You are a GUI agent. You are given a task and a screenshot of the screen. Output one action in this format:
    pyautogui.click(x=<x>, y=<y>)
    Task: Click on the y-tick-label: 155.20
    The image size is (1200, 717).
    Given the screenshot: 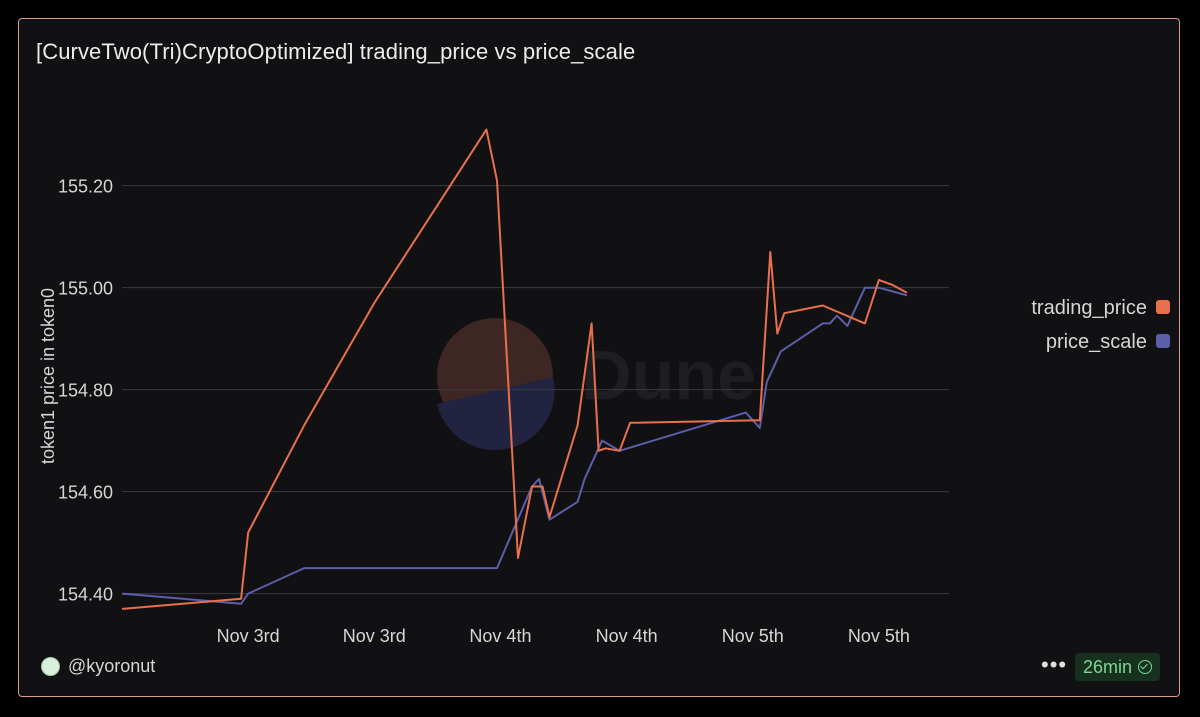 What is the action you would take?
    pyautogui.click(x=85, y=187)
    